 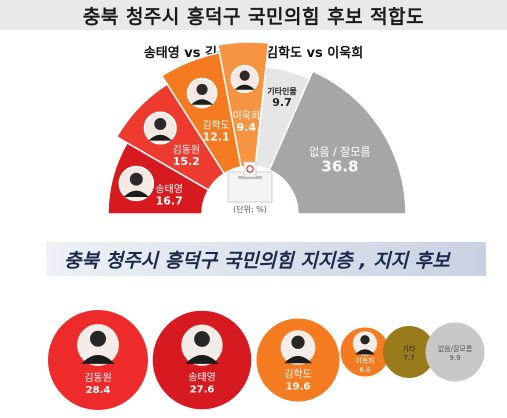 What do you see at coordinates (408, 358) in the screenshot?
I see `bubble-value-4: 7.7` at bounding box center [408, 358].